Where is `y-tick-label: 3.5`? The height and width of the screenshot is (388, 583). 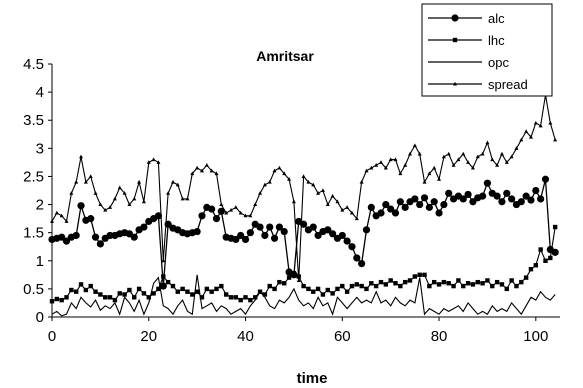 y-tick-label: 3.5 is located at coordinates (33, 120).